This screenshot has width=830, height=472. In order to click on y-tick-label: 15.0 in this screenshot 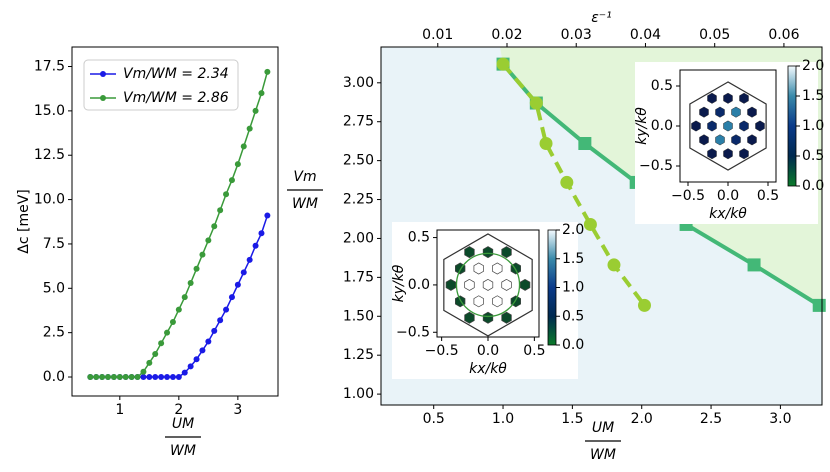, I will do `click(49, 111)`.